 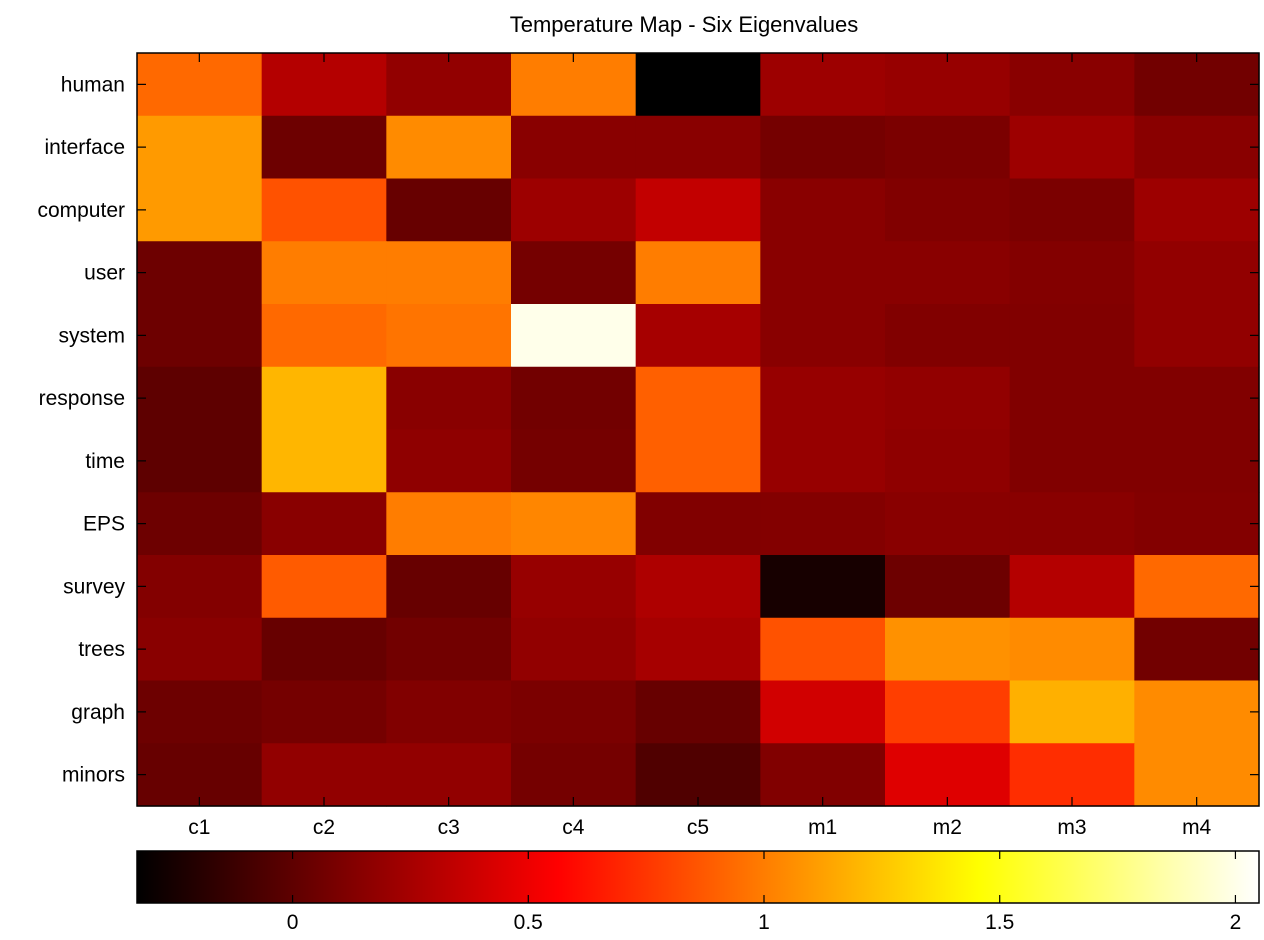 What do you see at coordinates (823, 775) in the screenshot?
I see `heatmap-cell-minors-m1` at bounding box center [823, 775].